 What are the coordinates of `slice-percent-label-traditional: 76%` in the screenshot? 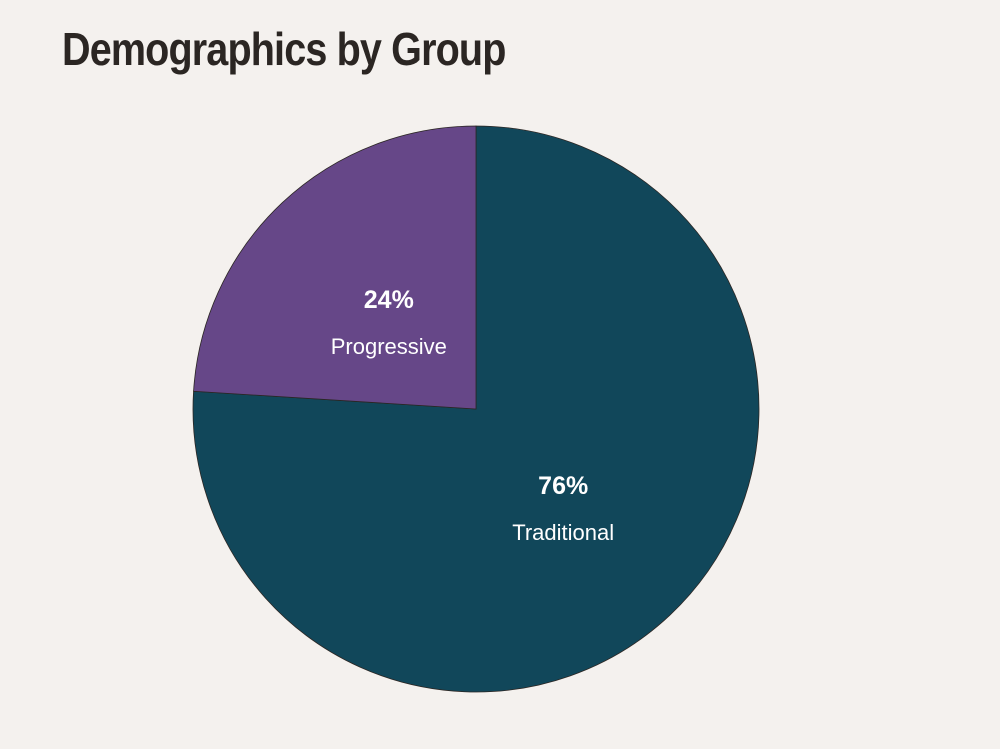 It's located at (563, 486).